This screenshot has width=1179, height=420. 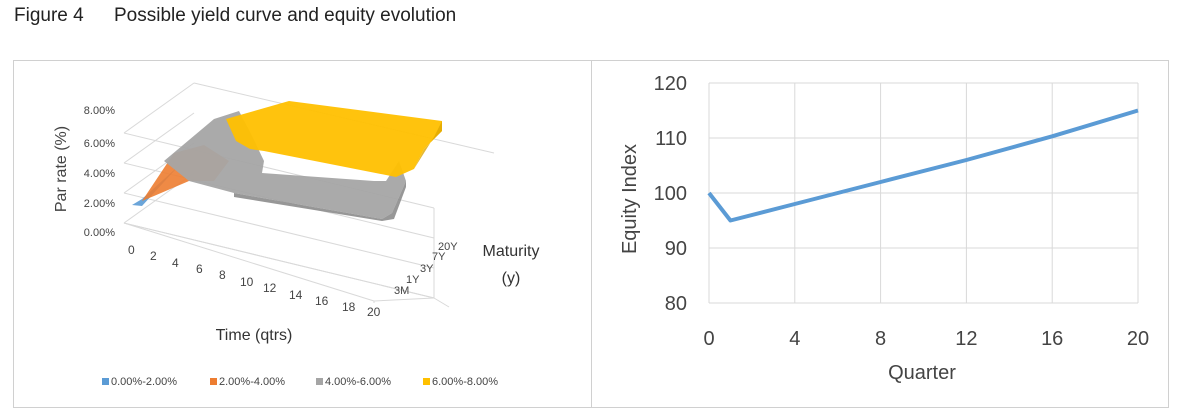 What do you see at coordinates (401, 291) in the screenshot?
I see `depth-tick: 3M` at bounding box center [401, 291].